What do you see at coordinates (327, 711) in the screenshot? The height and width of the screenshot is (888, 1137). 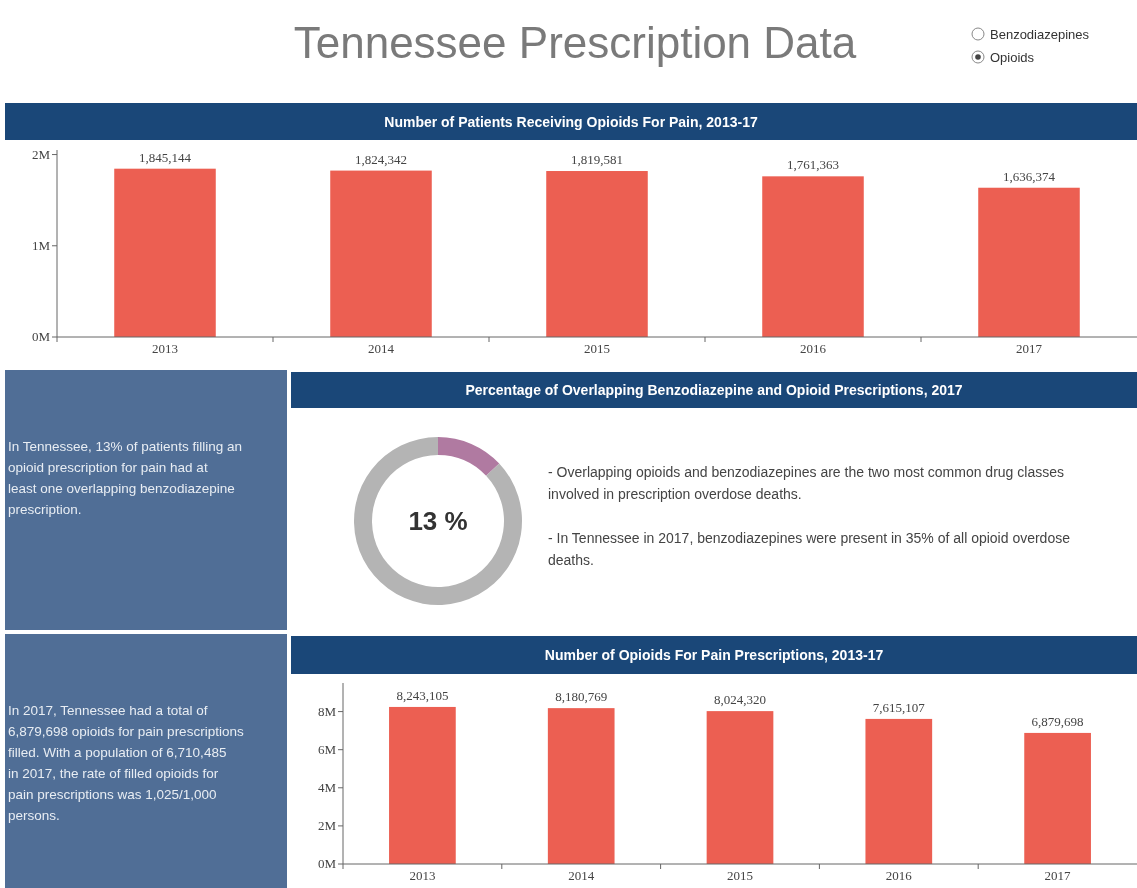 I see `y-tick-label: 8M` at bounding box center [327, 711].